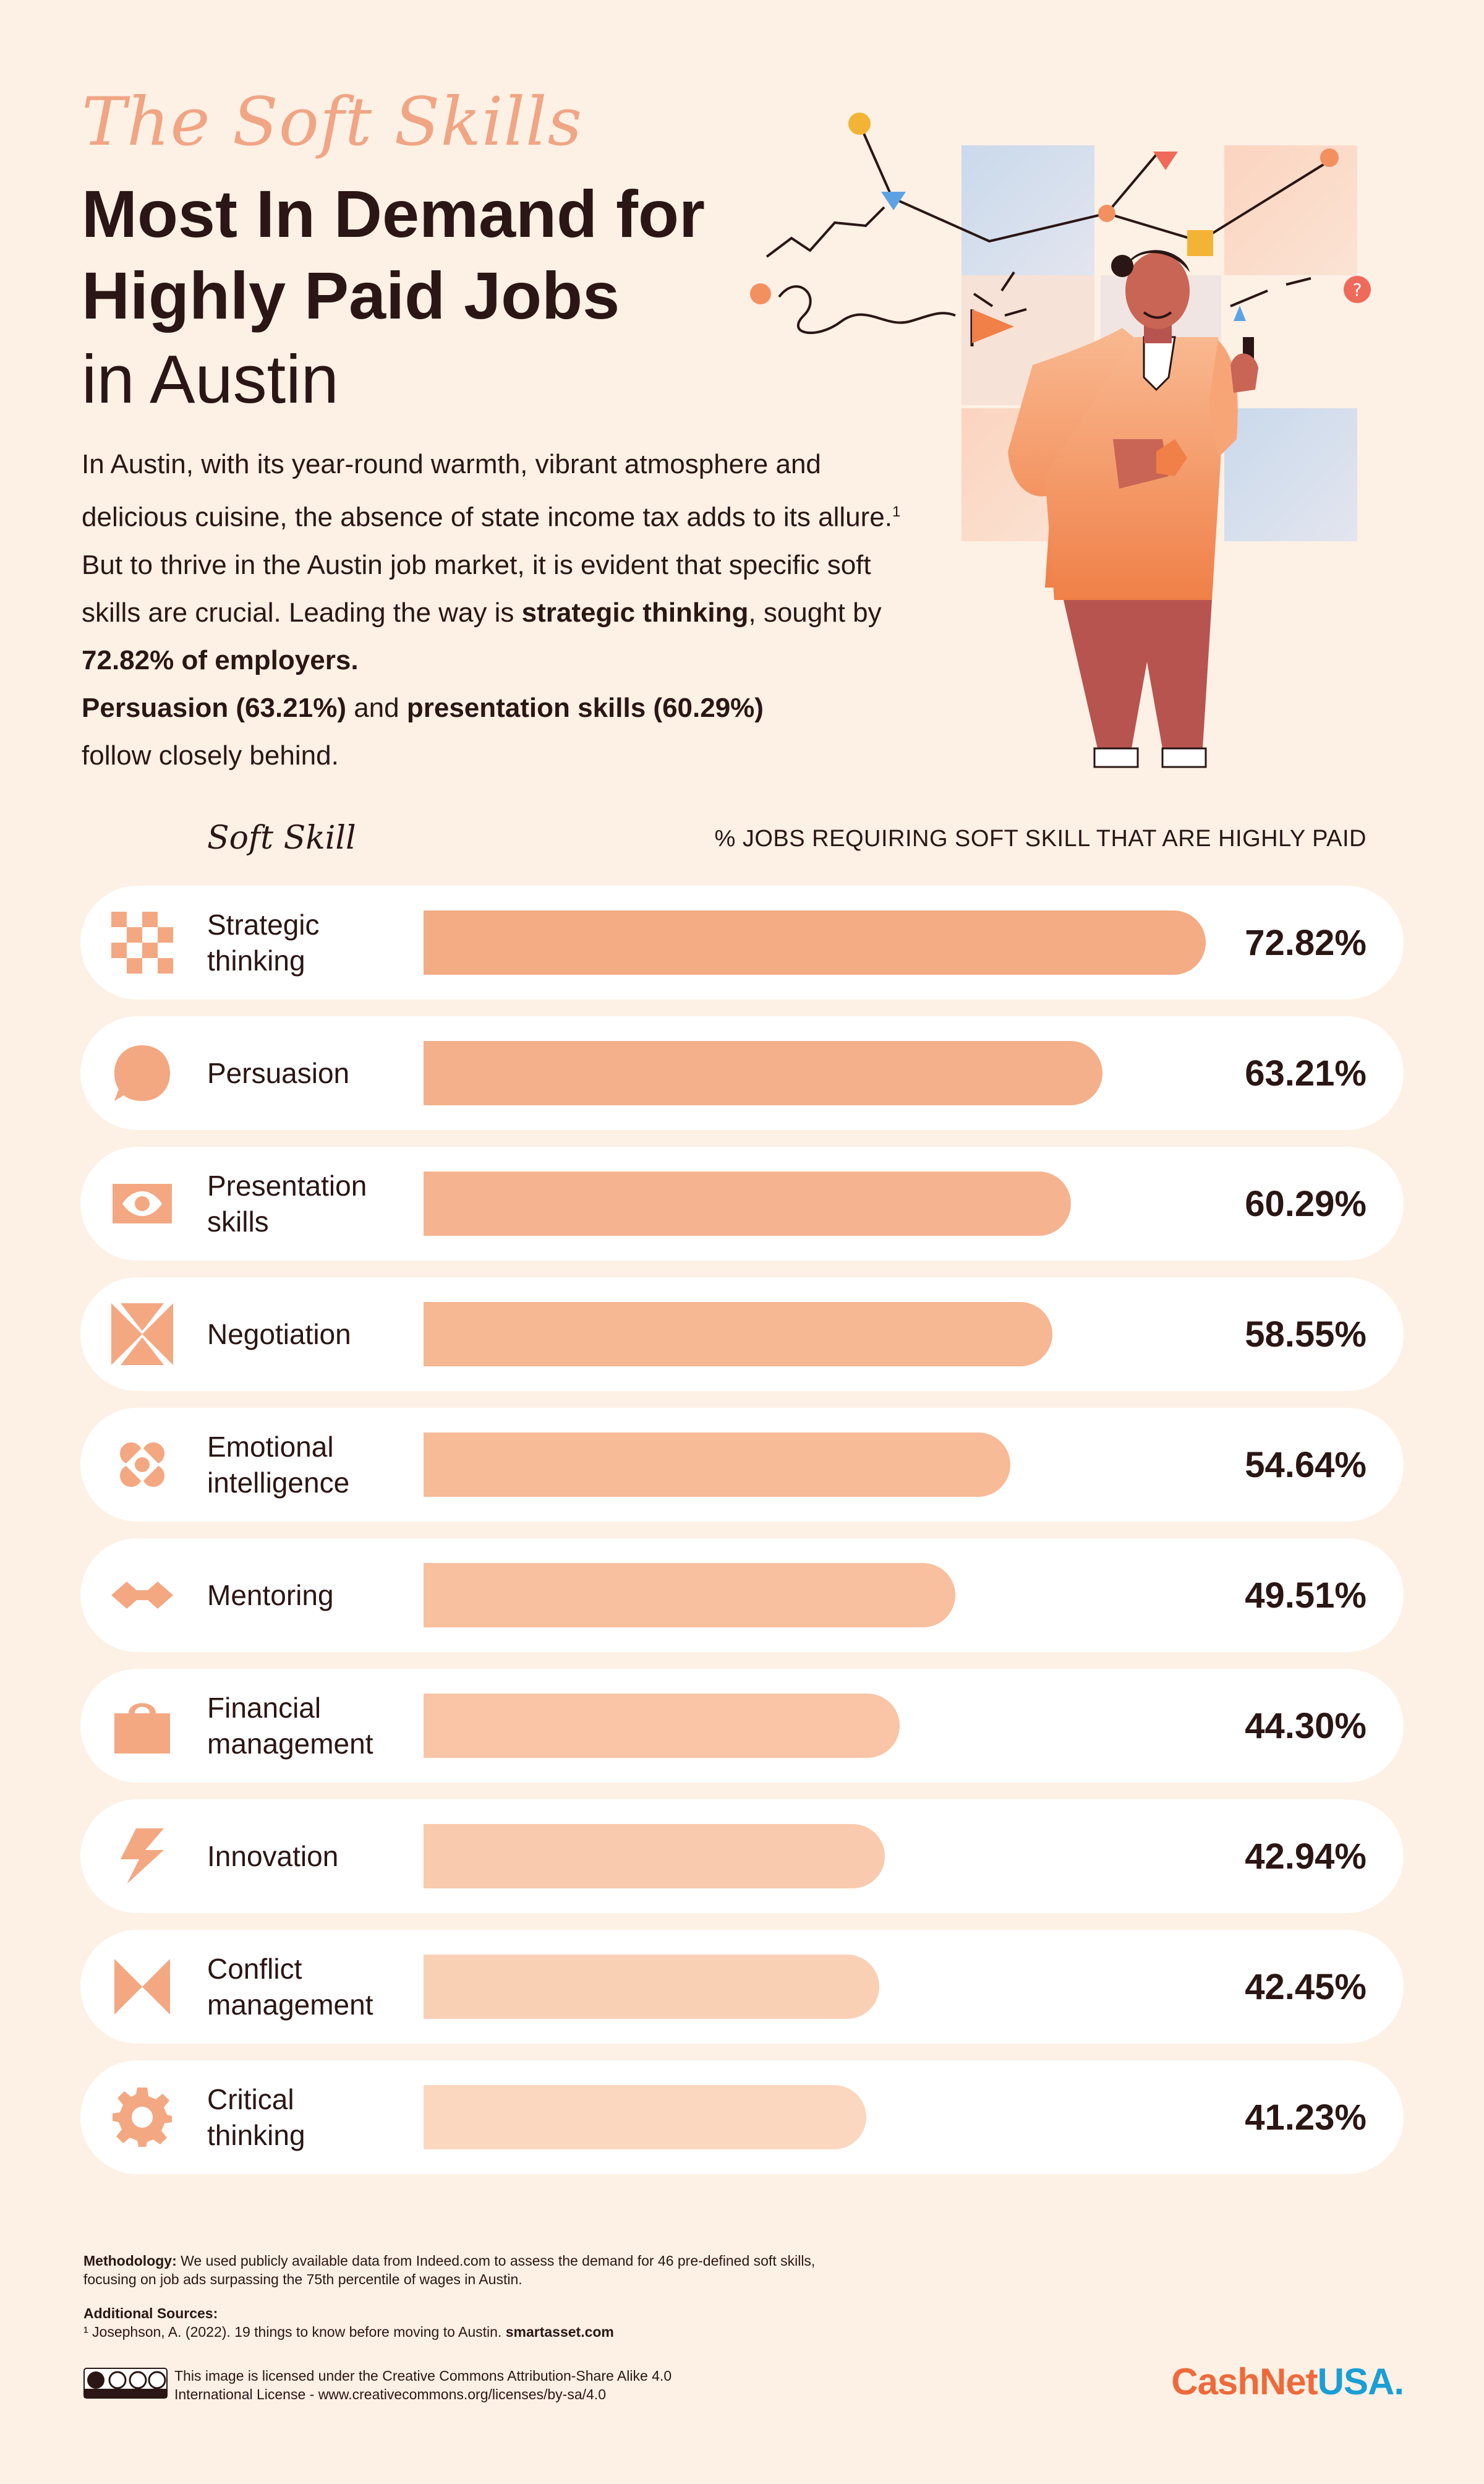 This screenshot has height=2484, width=1484. Describe the element at coordinates (1306, 1595) in the screenshot. I see `value-label: 49.51%` at that location.